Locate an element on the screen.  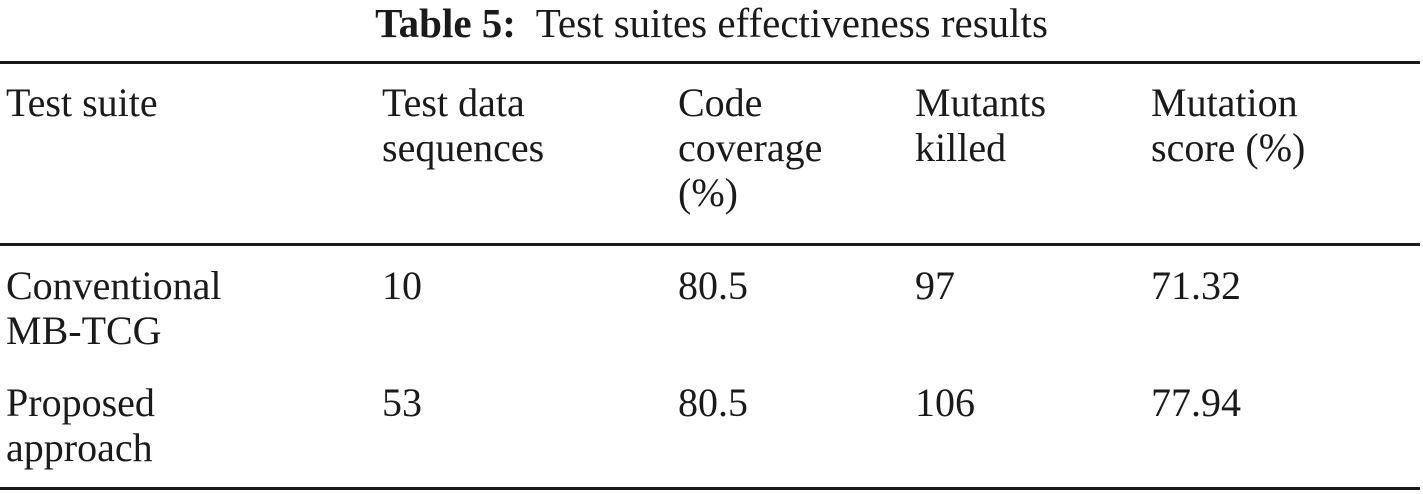
header-mutation-score: Mutation score (%) is located at coordinates (1228, 125).